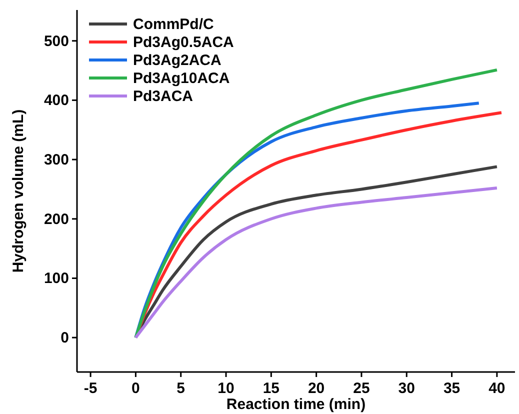  What do you see at coordinates (163, 96) in the screenshot?
I see `legend-label: Pd3ACA` at bounding box center [163, 96].